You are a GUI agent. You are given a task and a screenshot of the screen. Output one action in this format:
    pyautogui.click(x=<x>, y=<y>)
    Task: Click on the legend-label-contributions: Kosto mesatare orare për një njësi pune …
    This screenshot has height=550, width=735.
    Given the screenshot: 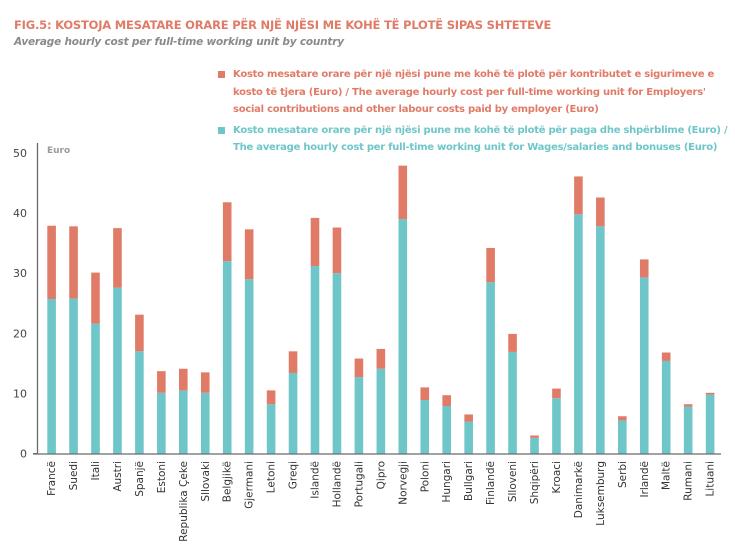 What is the action you would take?
    pyautogui.click(x=474, y=92)
    